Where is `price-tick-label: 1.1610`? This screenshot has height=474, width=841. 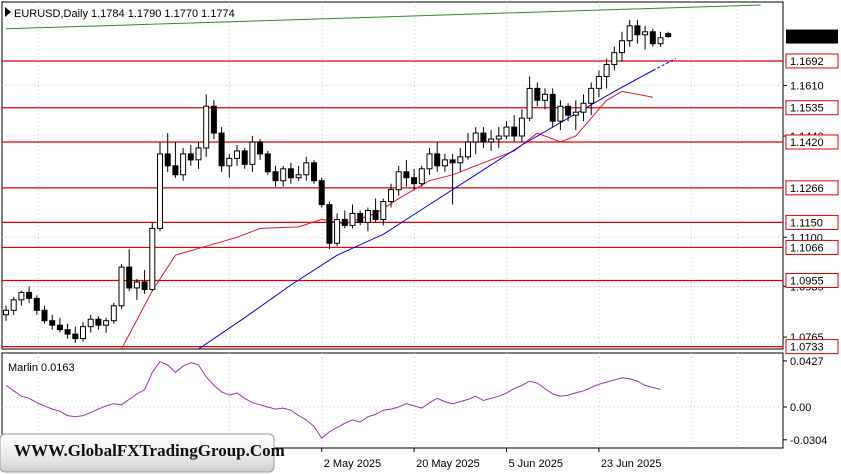
price-tick-label: 1.1610 is located at coordinates (807, 86).